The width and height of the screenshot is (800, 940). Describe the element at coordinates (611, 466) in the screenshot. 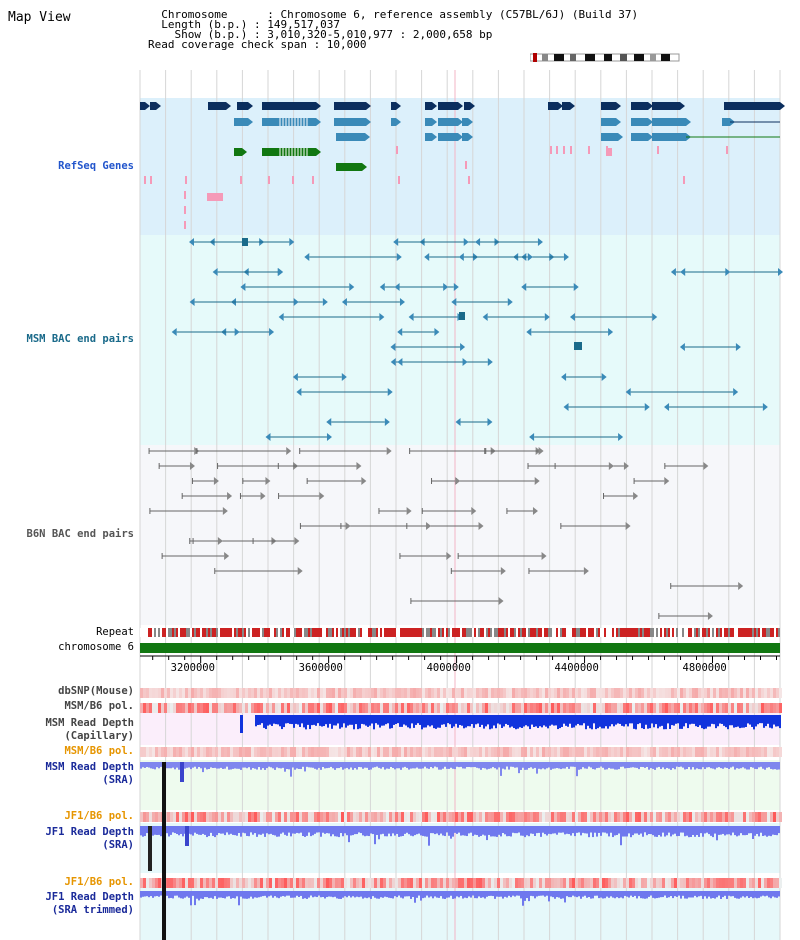

I see `b6n-end-right` at that location.